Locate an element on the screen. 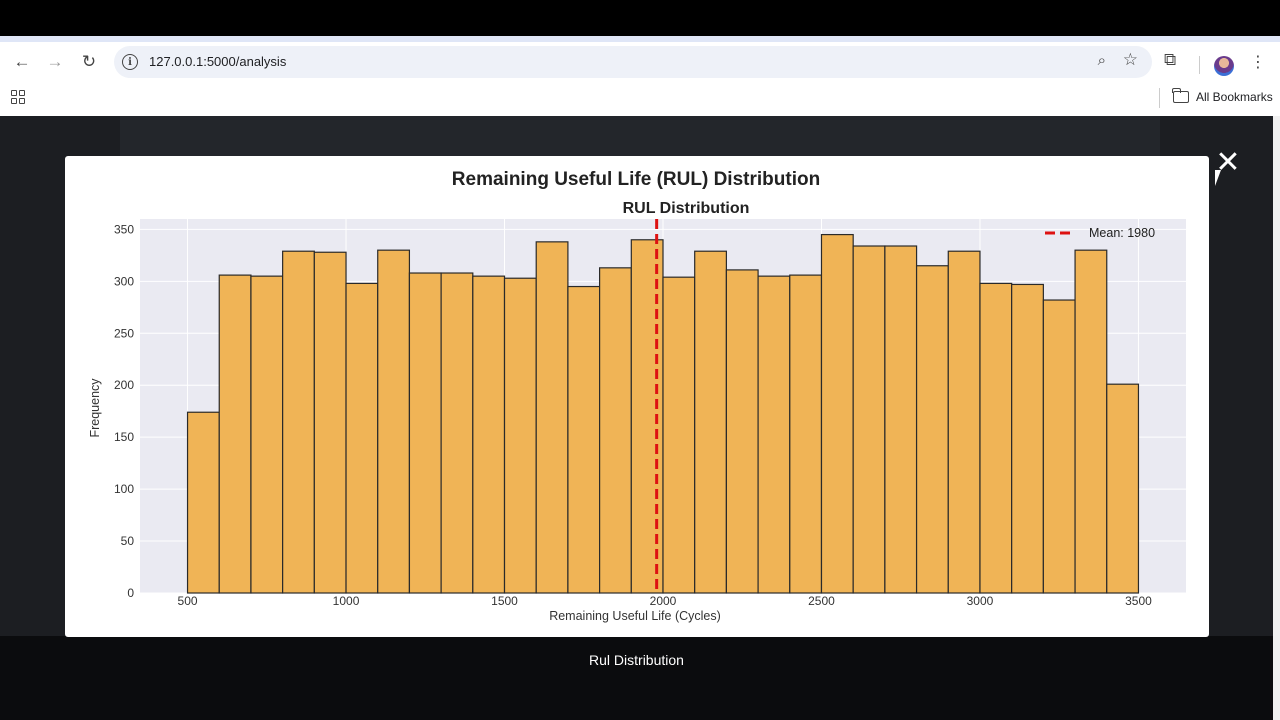 Image resolution: width=1280 pixels, height=720 pixels. x-tick-label: 1500 is located at coordinates (504, 601).